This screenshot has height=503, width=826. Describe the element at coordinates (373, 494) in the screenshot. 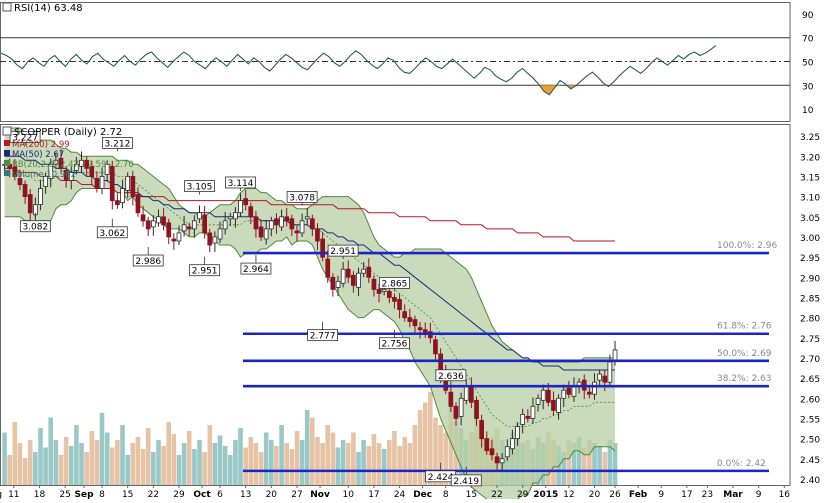

I see `x-tick-label: 17` at that location.